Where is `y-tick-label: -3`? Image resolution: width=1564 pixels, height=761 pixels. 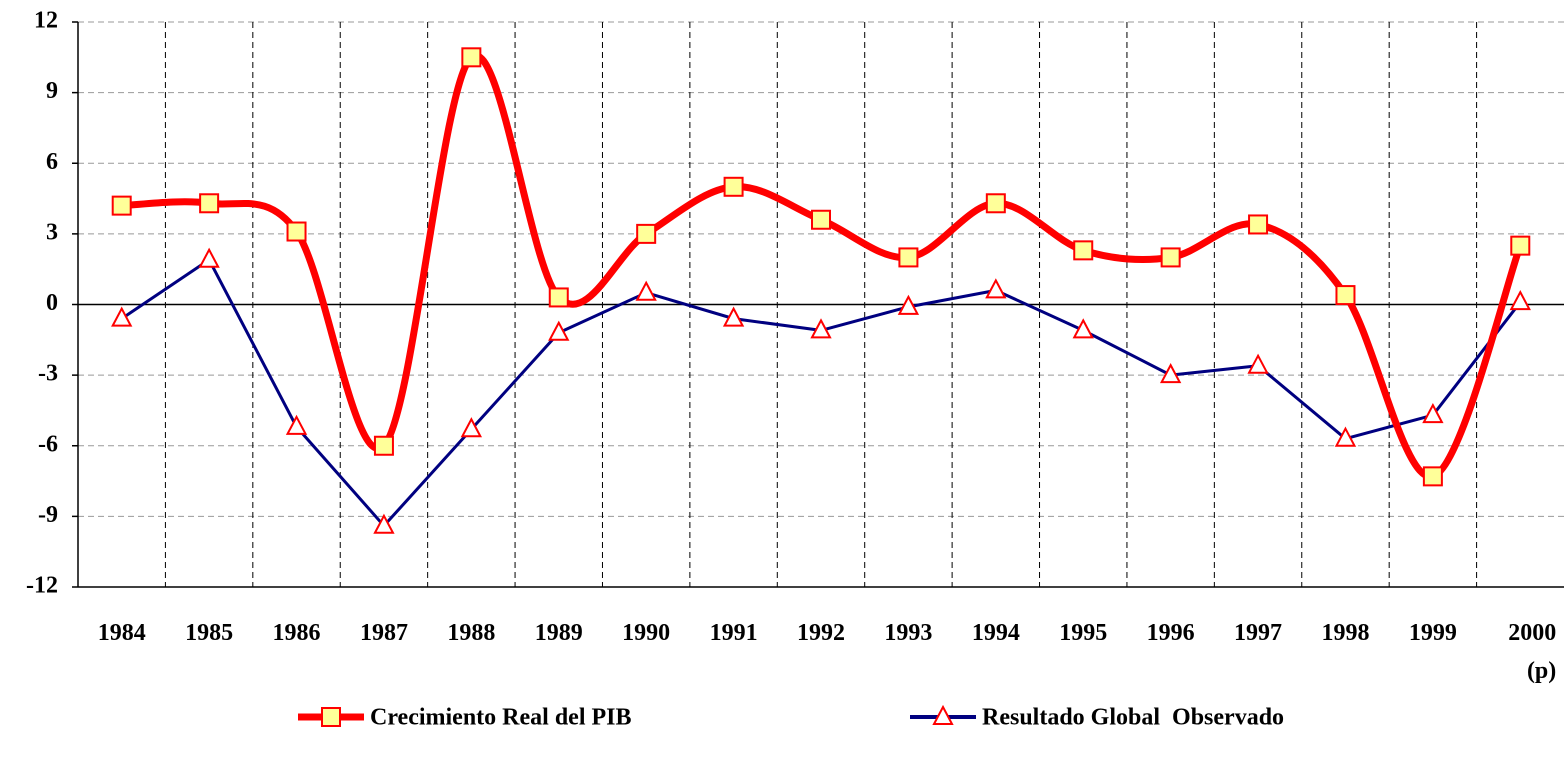
y-tick-label: -3 is located at coordinates (48, 374).